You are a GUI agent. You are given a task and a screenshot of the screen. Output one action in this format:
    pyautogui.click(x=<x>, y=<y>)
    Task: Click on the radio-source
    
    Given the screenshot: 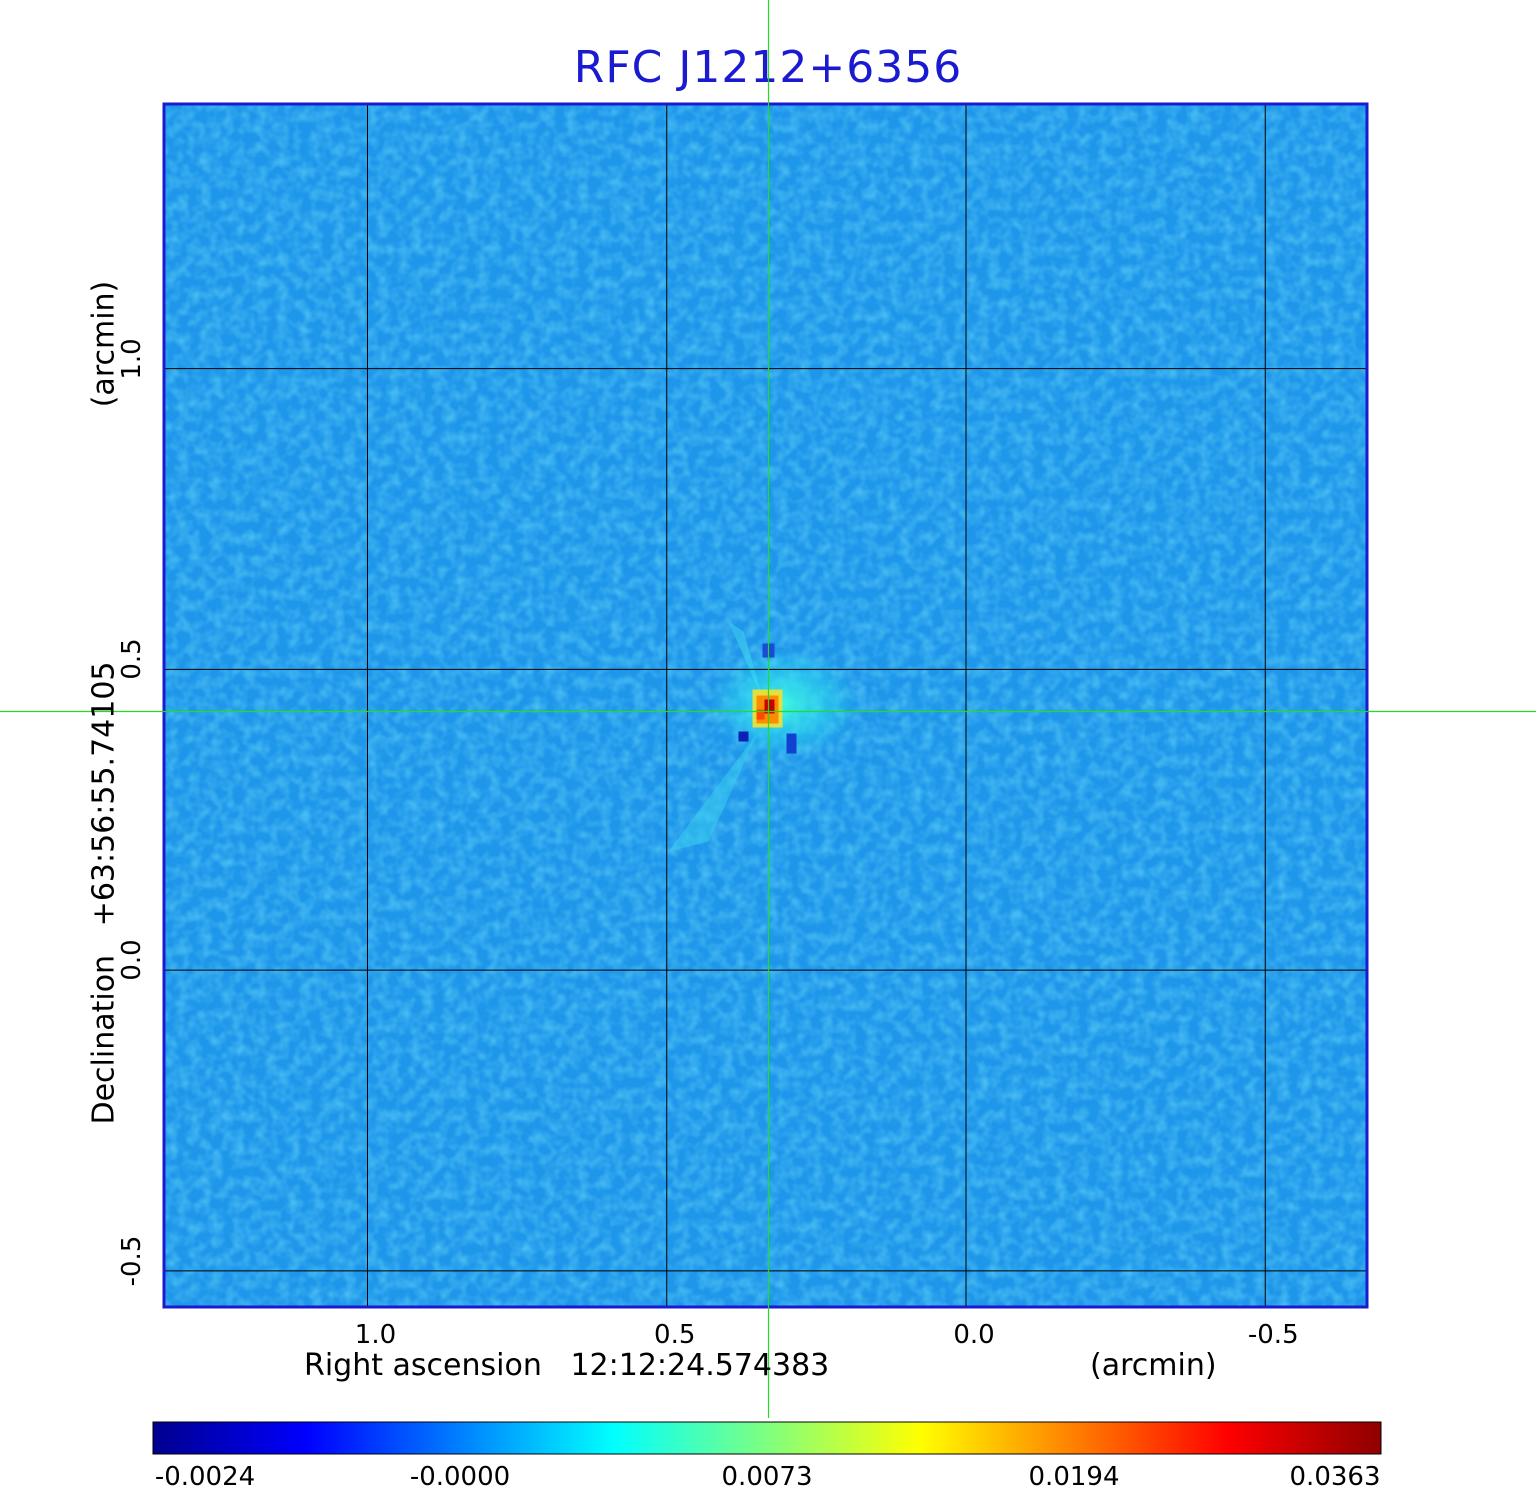 What is the action you would take?
    pyautogui.click(x=763, y=736)
    